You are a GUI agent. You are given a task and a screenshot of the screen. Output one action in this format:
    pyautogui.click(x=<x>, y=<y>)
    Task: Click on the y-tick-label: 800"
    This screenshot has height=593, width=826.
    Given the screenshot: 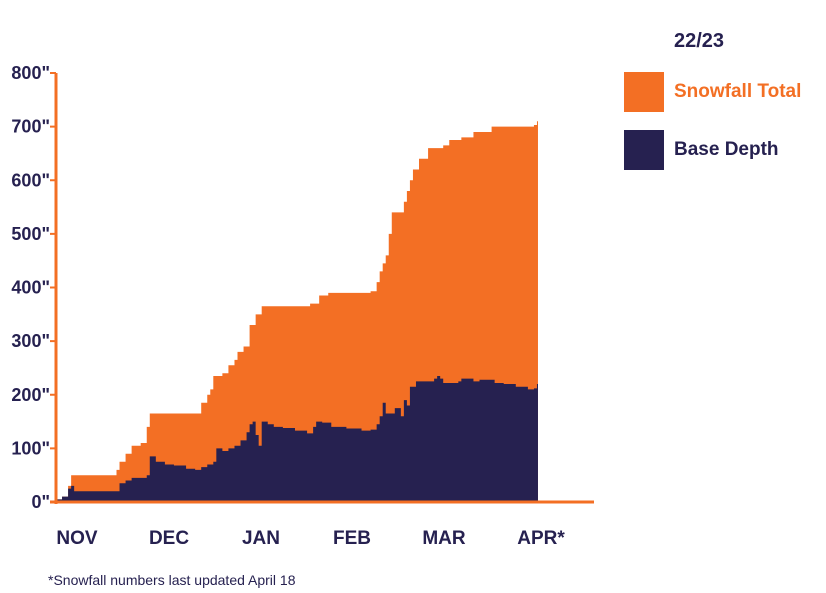 What is the action you would take?
    pyautogui.click(x=30, y=73)
    